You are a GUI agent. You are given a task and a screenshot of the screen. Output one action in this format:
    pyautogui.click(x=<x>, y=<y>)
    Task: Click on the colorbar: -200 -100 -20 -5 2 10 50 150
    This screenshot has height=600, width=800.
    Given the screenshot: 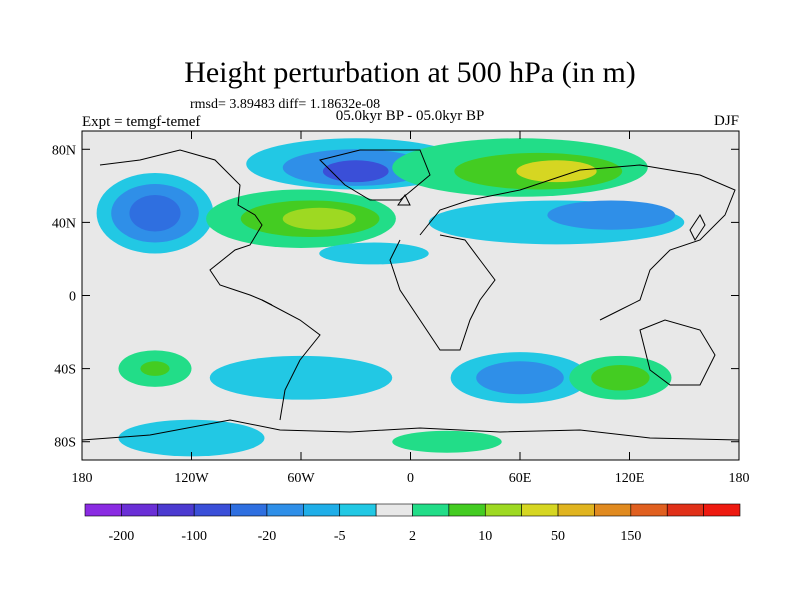 What is the action you would take?
    pyautogui.click(x=412, y=523)
    